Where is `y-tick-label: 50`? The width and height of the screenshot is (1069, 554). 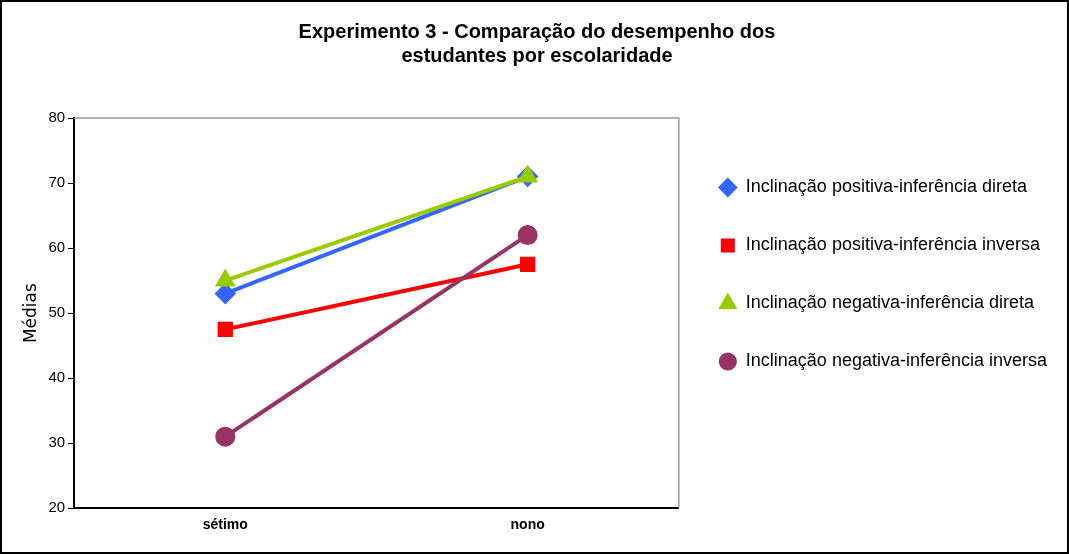 y-tick-label: 50 is located at coordinates (57, 312).